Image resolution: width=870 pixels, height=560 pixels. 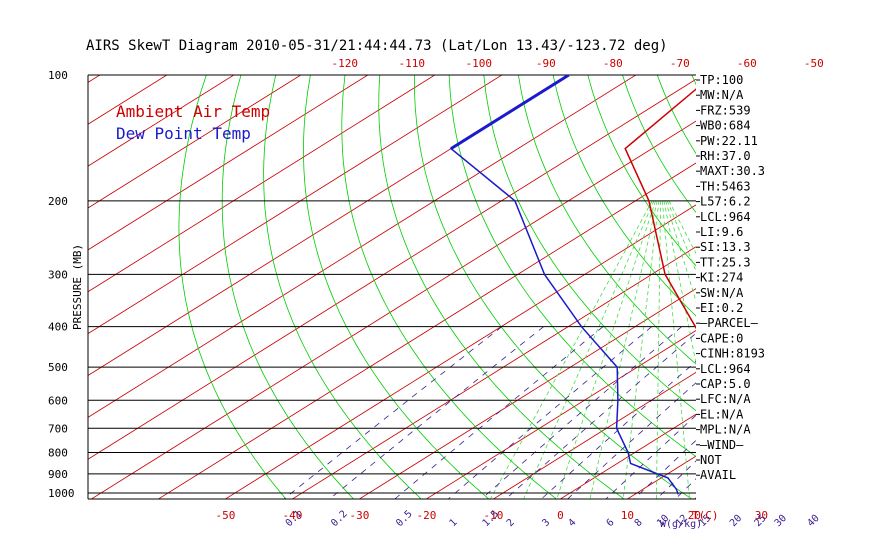 What do you see at coordinates (426, 515) in the screenshot?
I see `bottom-temp-tick-label: -20` at bounding box center [426, 515].